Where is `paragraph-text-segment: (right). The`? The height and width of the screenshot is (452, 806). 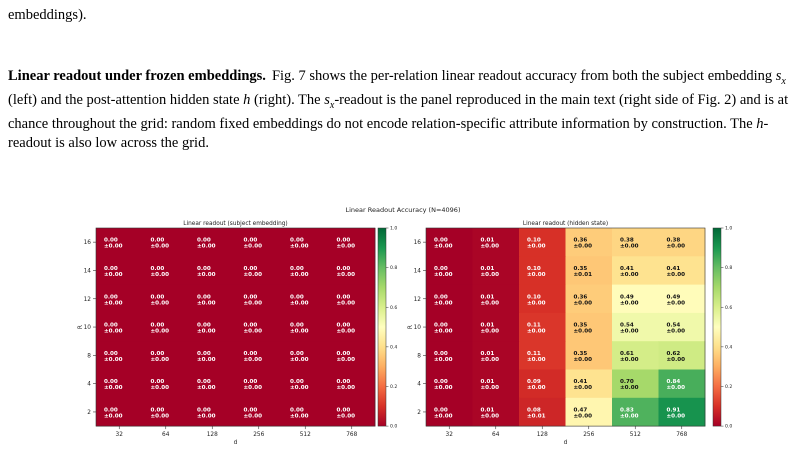 paragraph-text-segment: (right). The is located at coordinates (287, 99).